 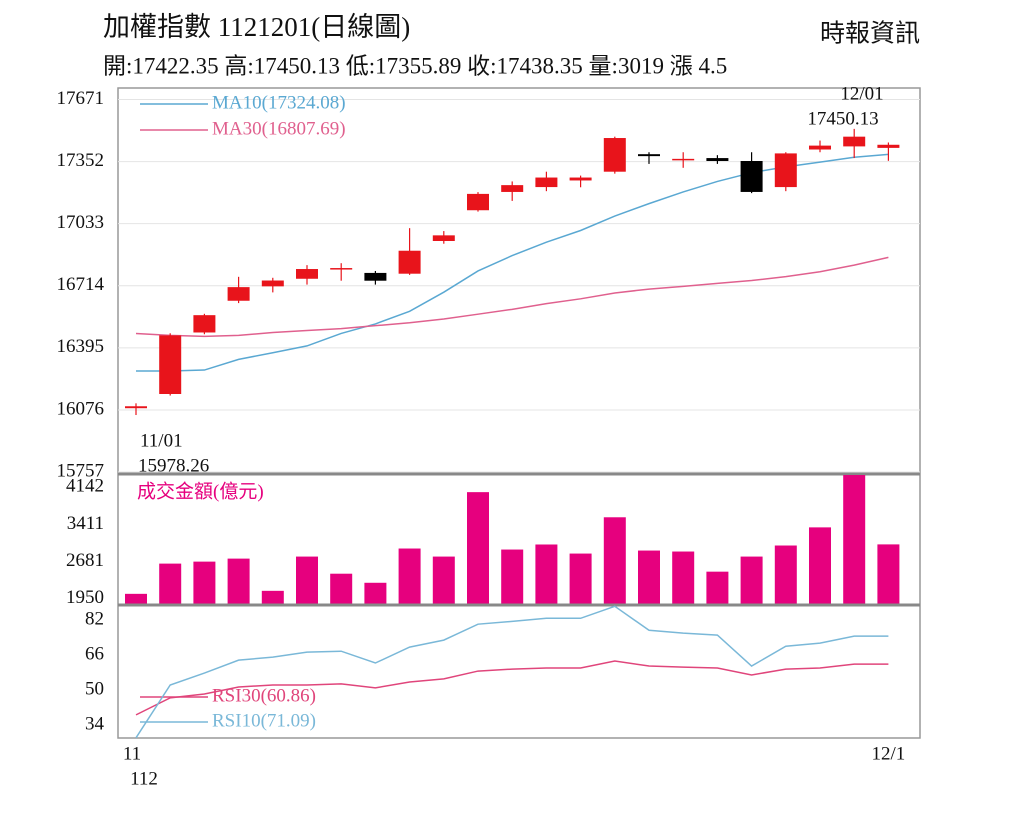 What do you see at coordinates (512, 297) in the screenshot?
I see `ma-line` at bounding box center [512, 297].